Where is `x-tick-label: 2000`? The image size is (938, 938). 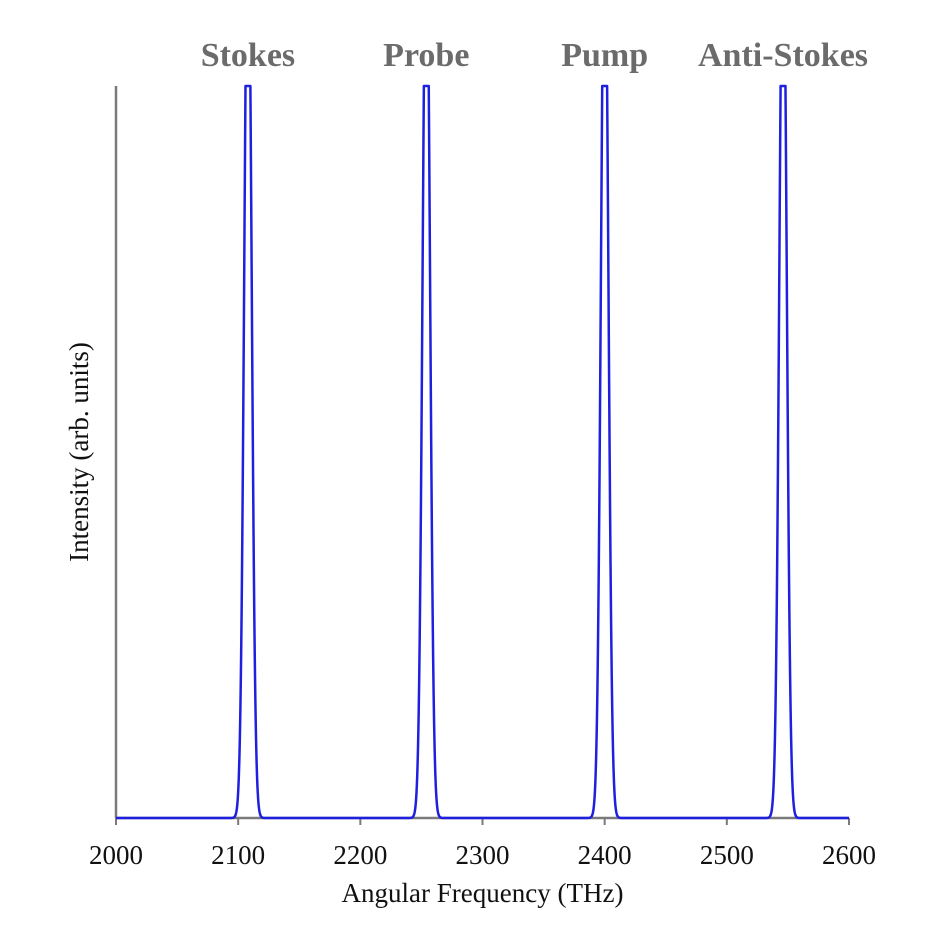
x-tick-label: 2000 is located at coordinates (116, 855).